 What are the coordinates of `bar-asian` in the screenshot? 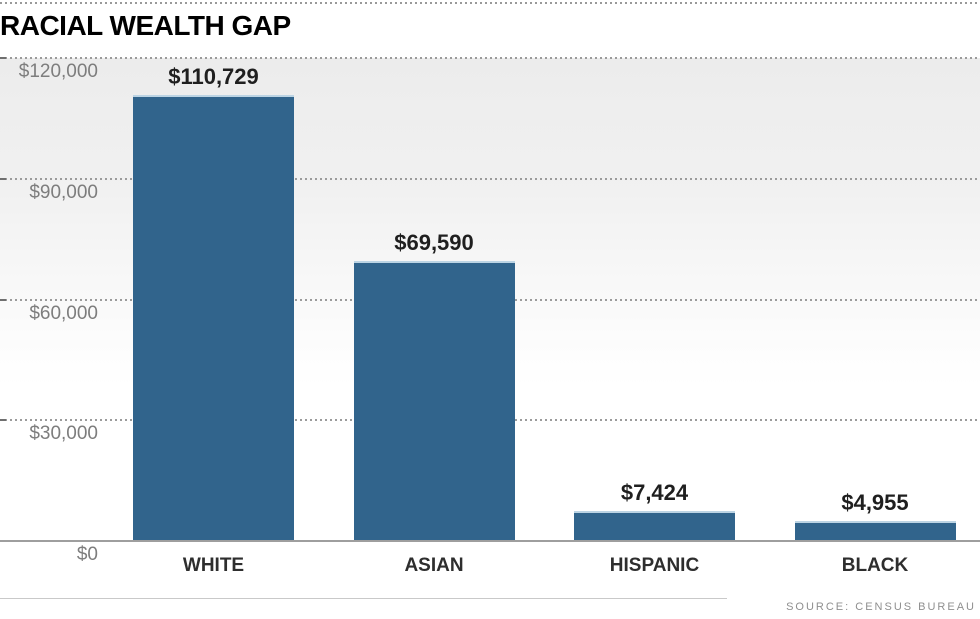 It's located at (434, 400).